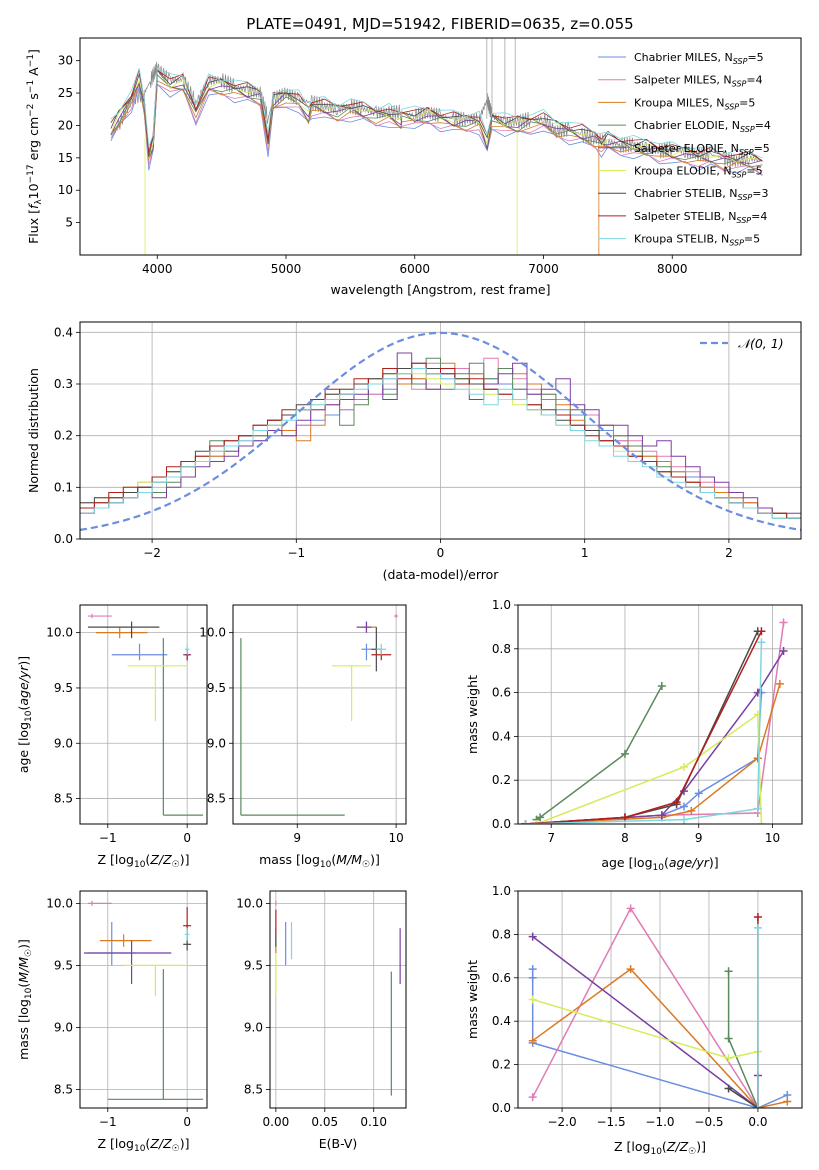  I want to click on x-tick-label: 0.00, so click(276, 1122).